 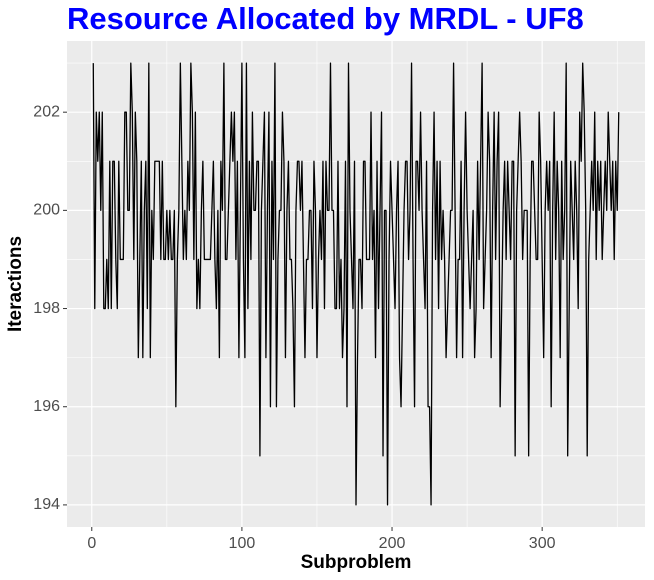 I want to click on x-tick-label: 200, so click(x=392, y=543).